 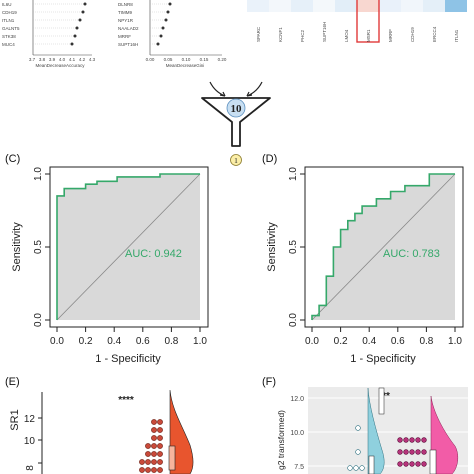 What do you see at coordinates (9, 12) in the screenshot?
I see `feature-label: CDH19` at bounding box center [9, 12].